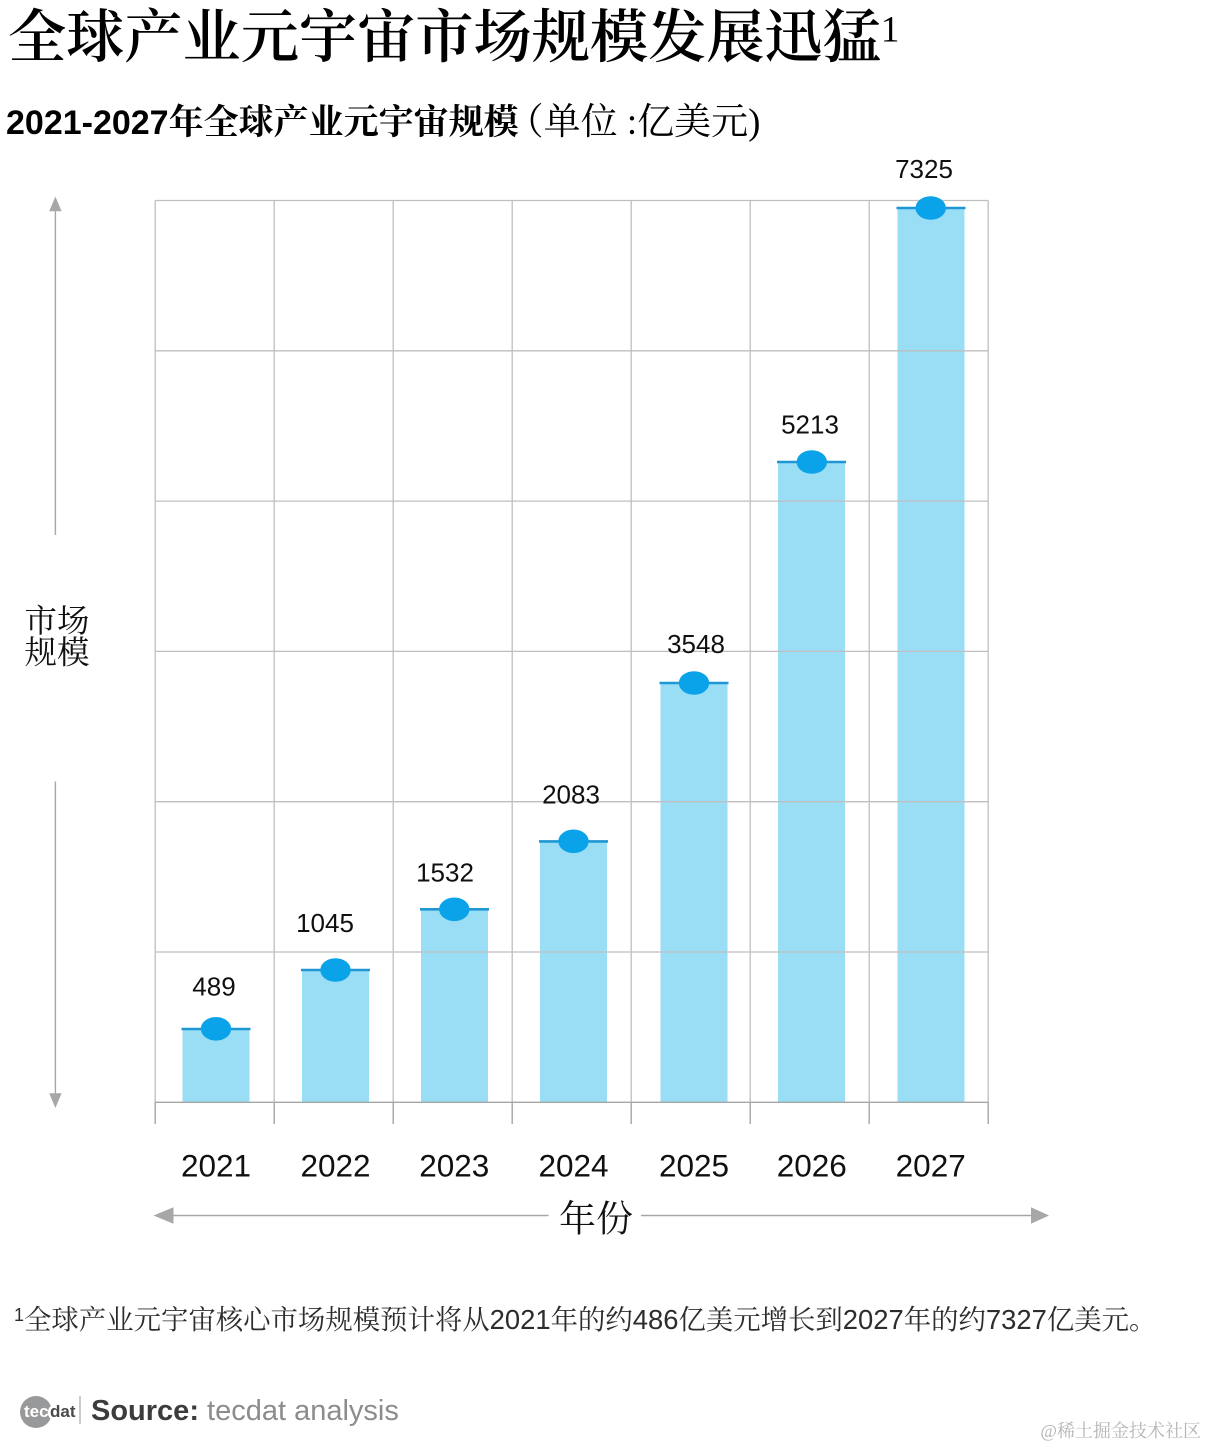 The height and width of the screenshot is (1447, 1206). I want to click on svg-text: 489, so click(213, 986).